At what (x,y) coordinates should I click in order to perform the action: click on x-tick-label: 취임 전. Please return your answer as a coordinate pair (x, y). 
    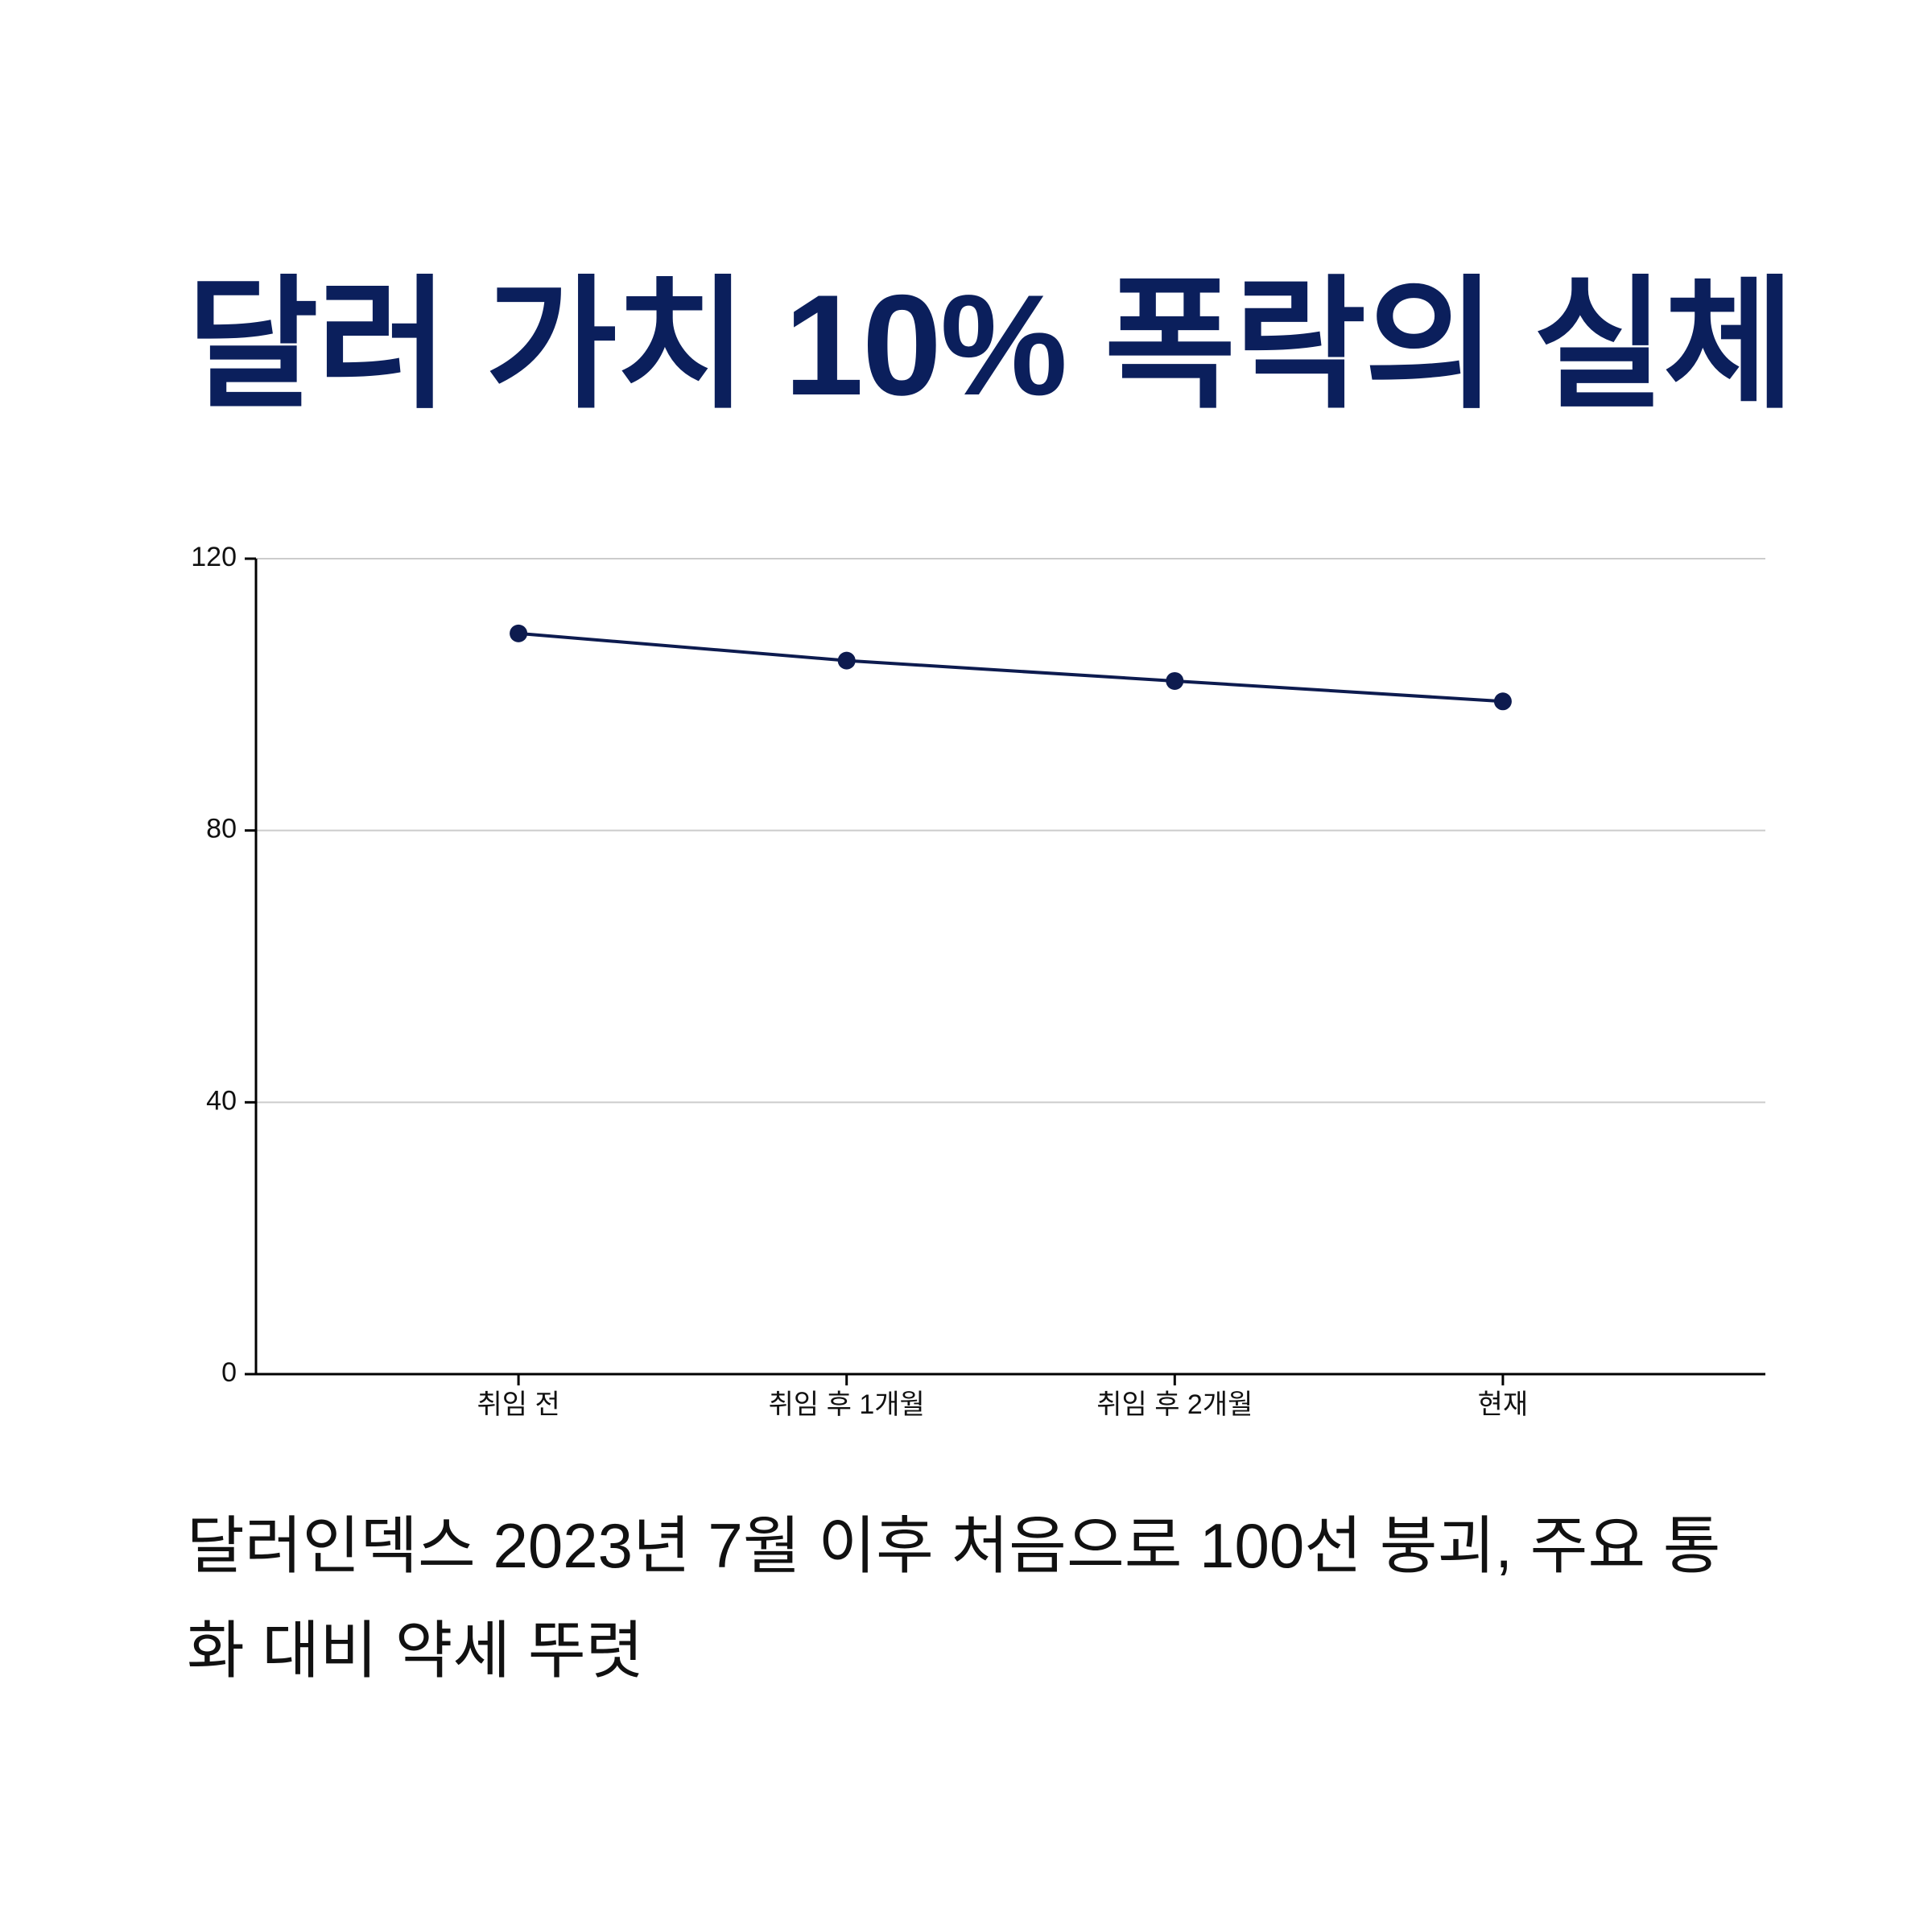
    Looking at the image, I should click on (518, 1404).